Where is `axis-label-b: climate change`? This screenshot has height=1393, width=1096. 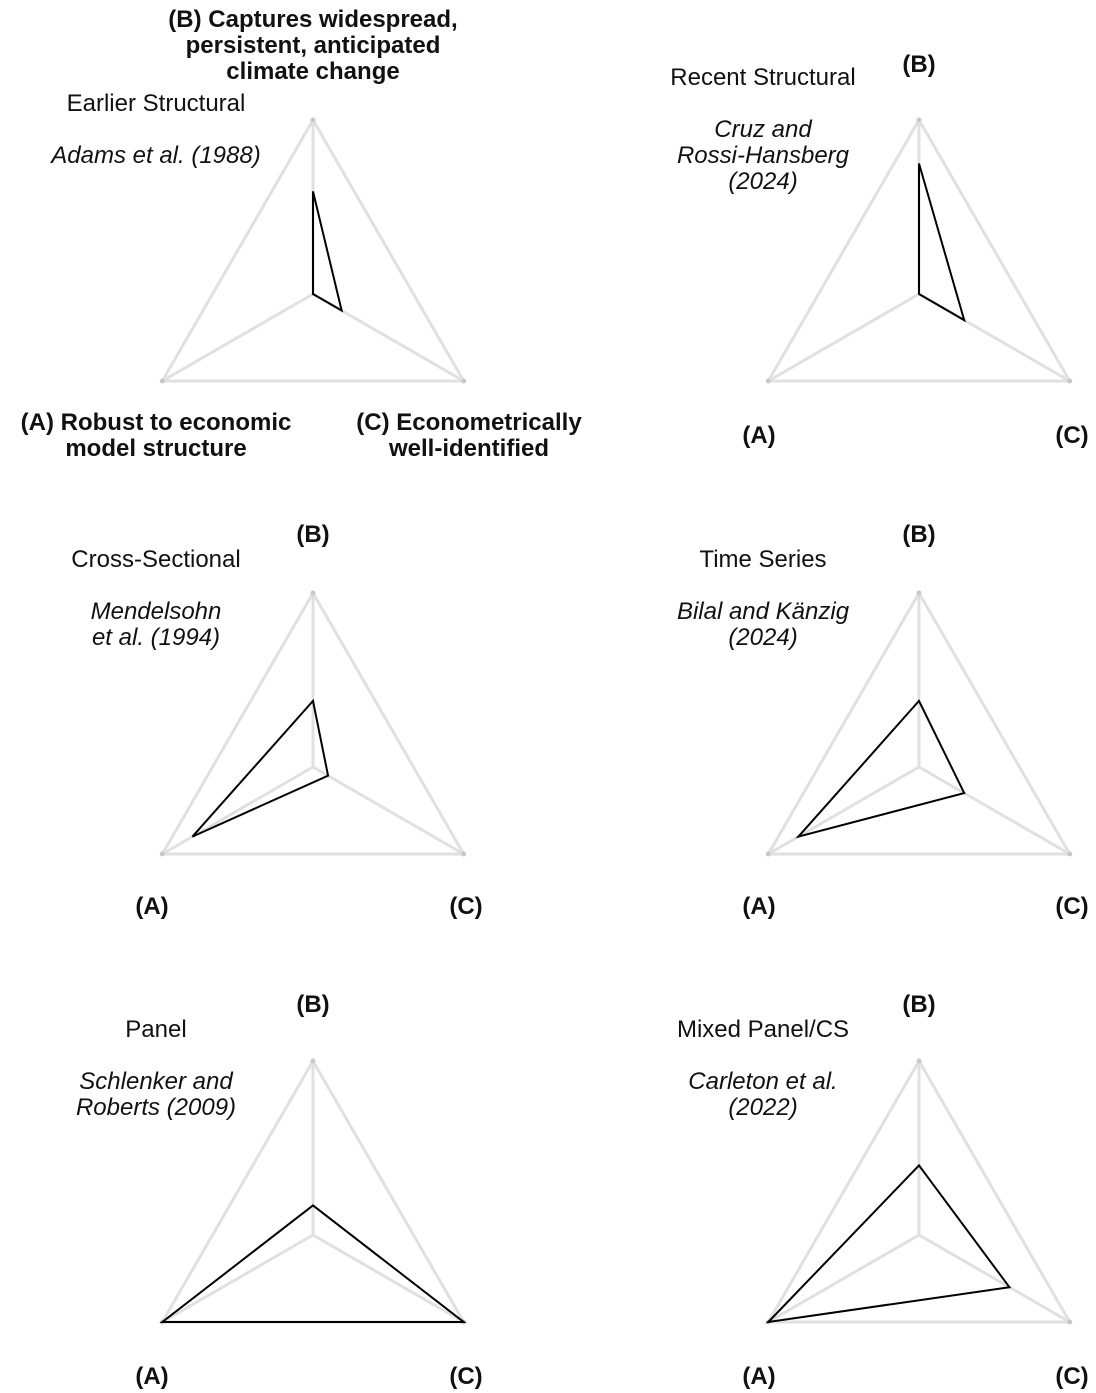 axis-label-b: climate change is located at coordinates (312, 71).